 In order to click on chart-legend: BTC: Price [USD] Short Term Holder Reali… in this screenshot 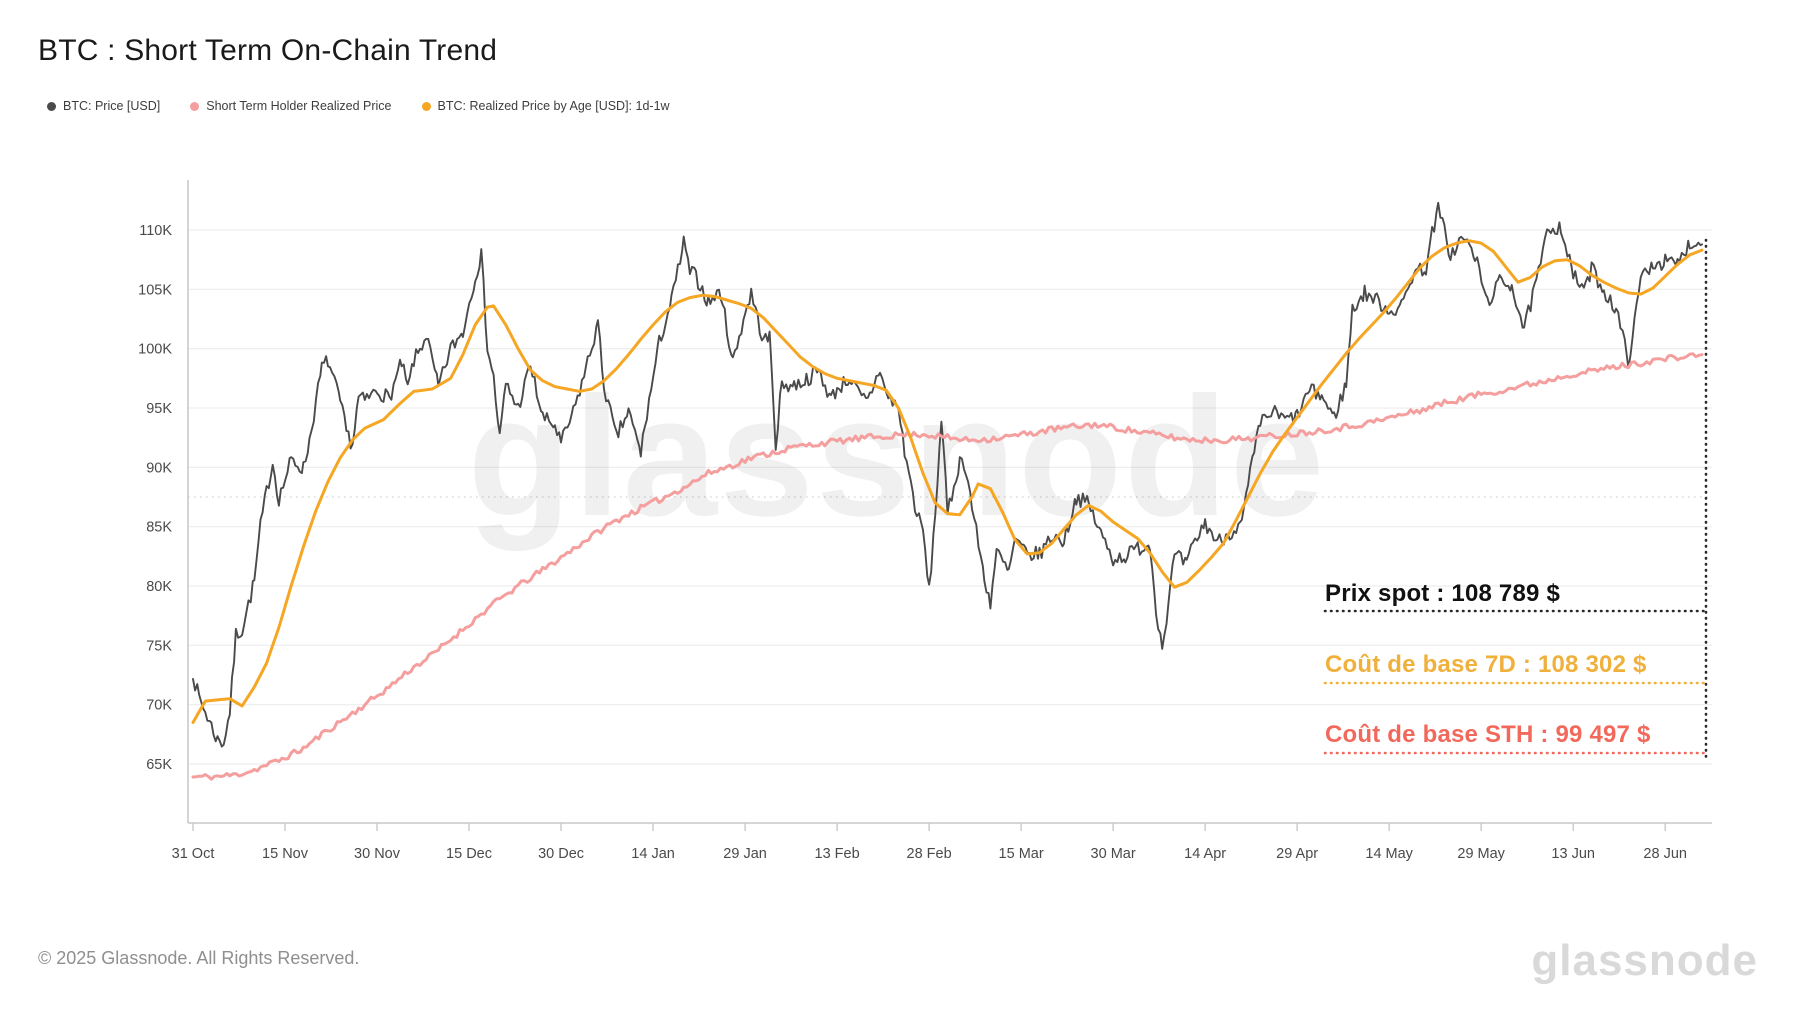, I will do `click(358, 106)`.